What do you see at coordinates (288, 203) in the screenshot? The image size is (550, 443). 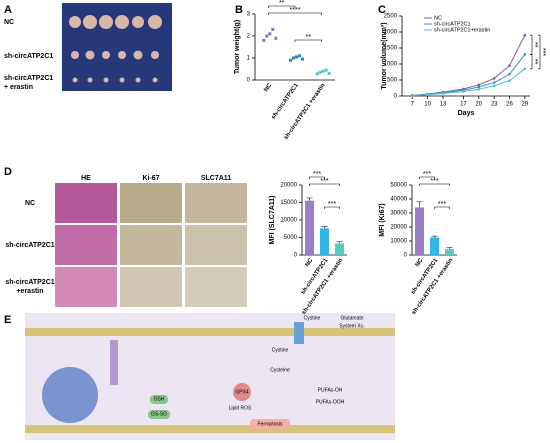 I see `y-tick-label: 15000` at bounding box center [288, 203].